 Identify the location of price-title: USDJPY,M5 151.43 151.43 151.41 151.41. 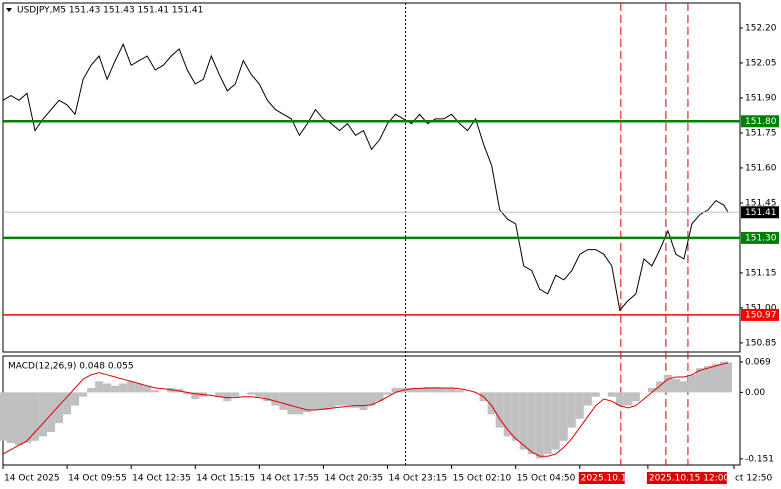
(110, 11).